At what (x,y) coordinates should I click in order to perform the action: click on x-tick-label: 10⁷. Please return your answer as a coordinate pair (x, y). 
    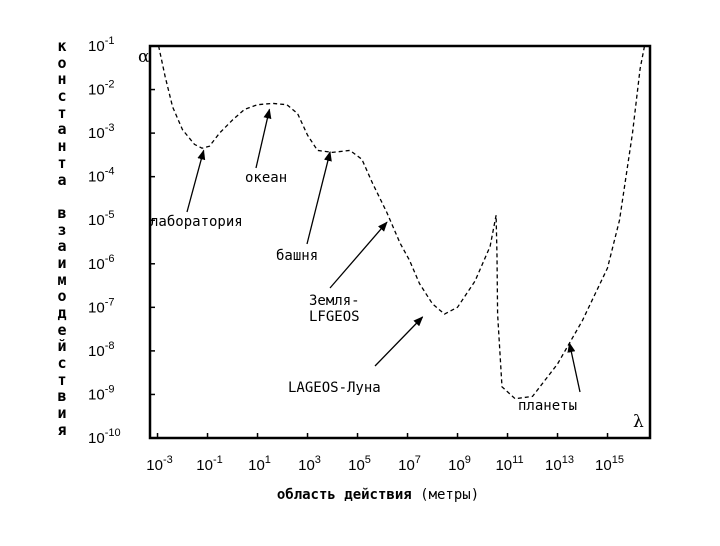
    Looking at the image, I should click on (409, 464).